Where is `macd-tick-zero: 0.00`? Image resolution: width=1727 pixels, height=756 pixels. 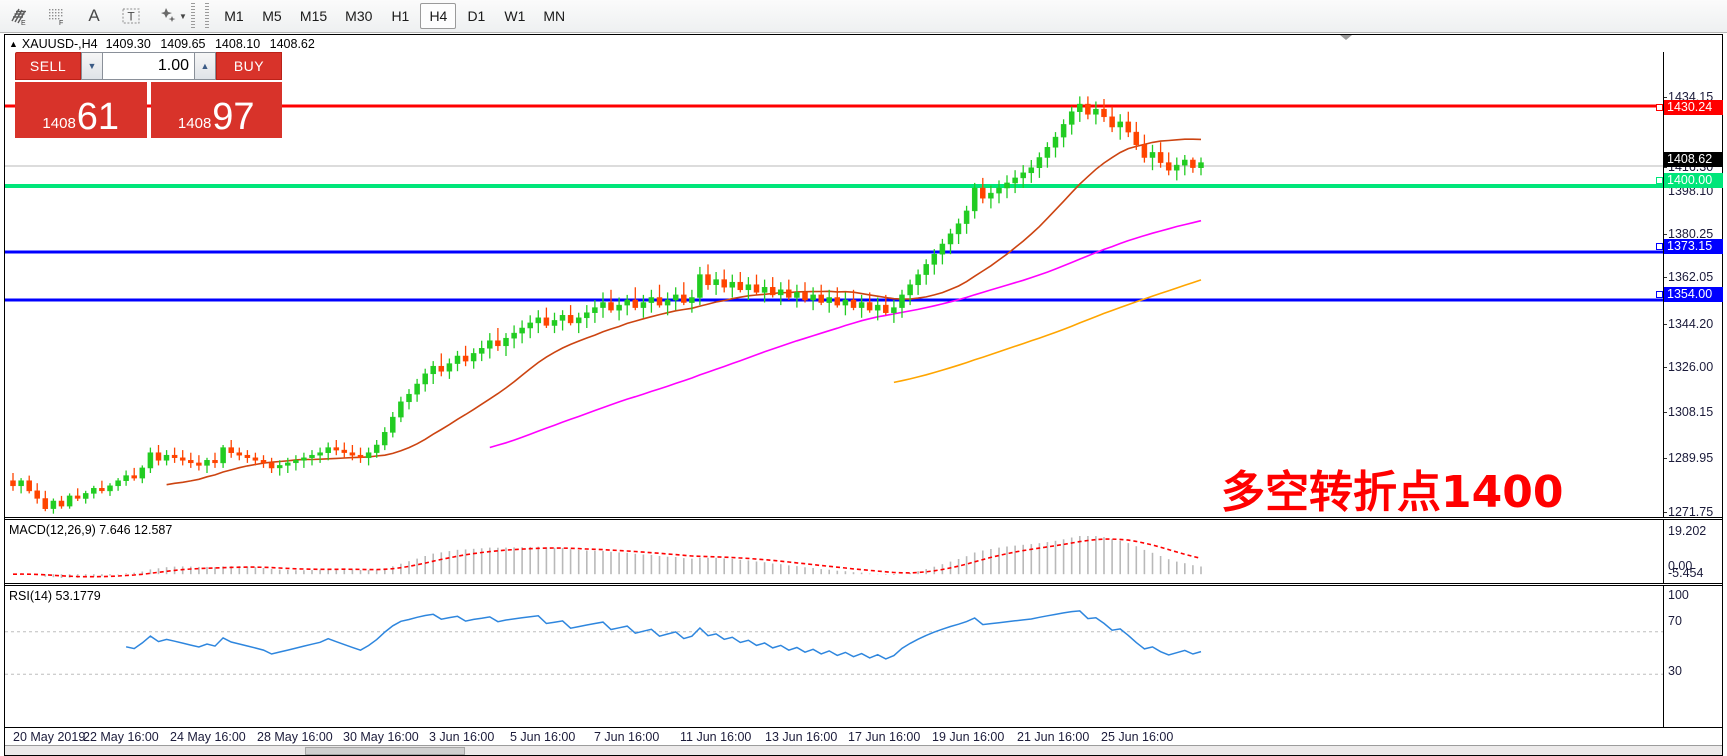 macd-tick-zero: 0.00 is located at coordinates (1680, 566).